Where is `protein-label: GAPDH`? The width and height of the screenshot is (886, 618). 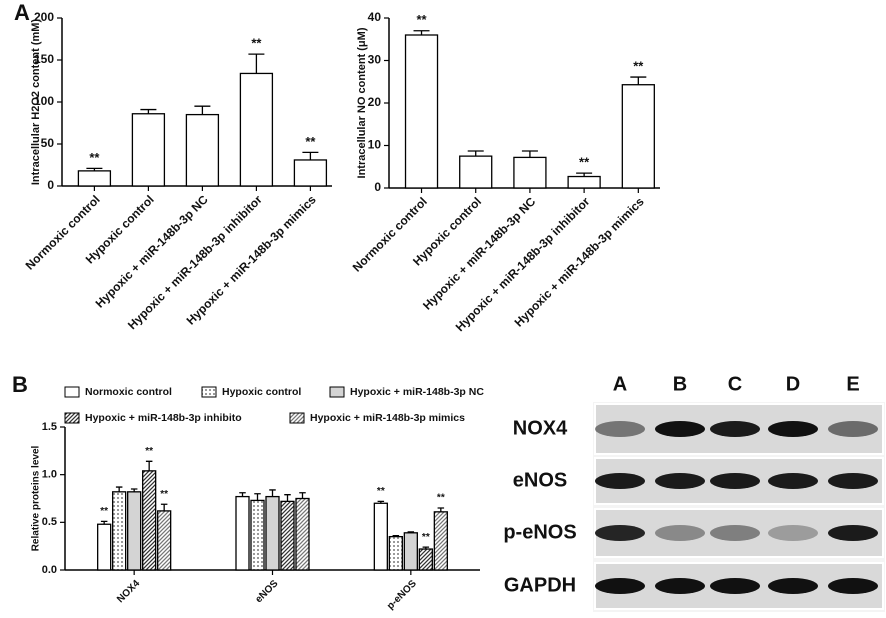 protein-label: GAPDH is located at coordinates (540, 585).